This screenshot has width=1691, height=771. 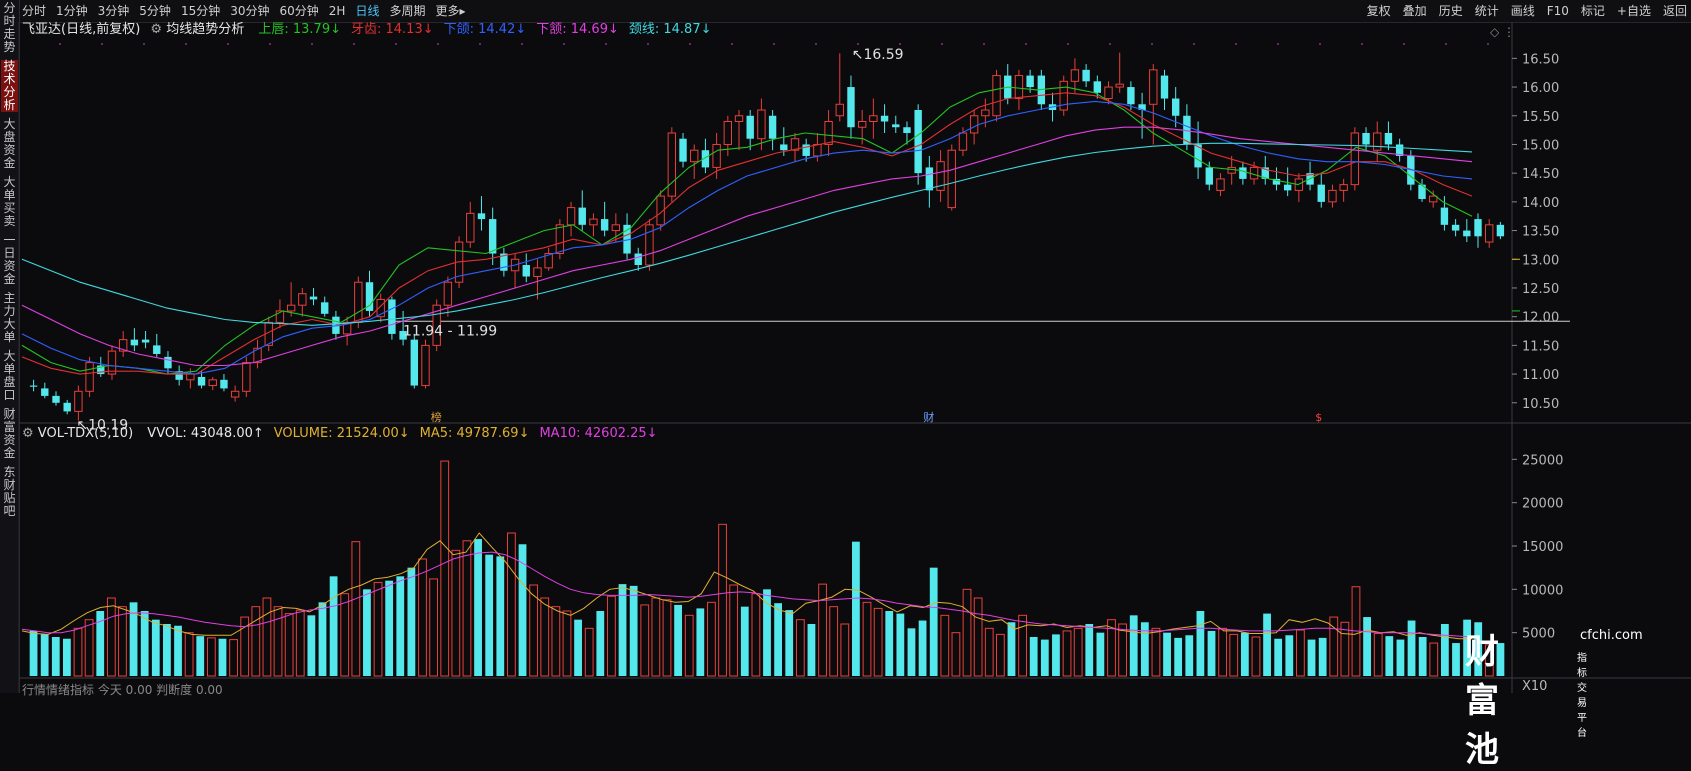 What do you see at coordinates (1486, 11) in the screenshot?
I see `tool-tab-3: 统计` at bounding box center [1486, 11].